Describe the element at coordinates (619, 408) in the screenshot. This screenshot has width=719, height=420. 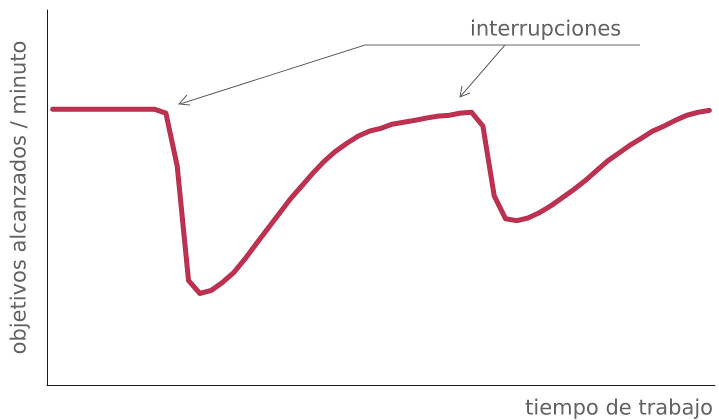
I see `x-axis-title: tiempo de trabajo` at that location.